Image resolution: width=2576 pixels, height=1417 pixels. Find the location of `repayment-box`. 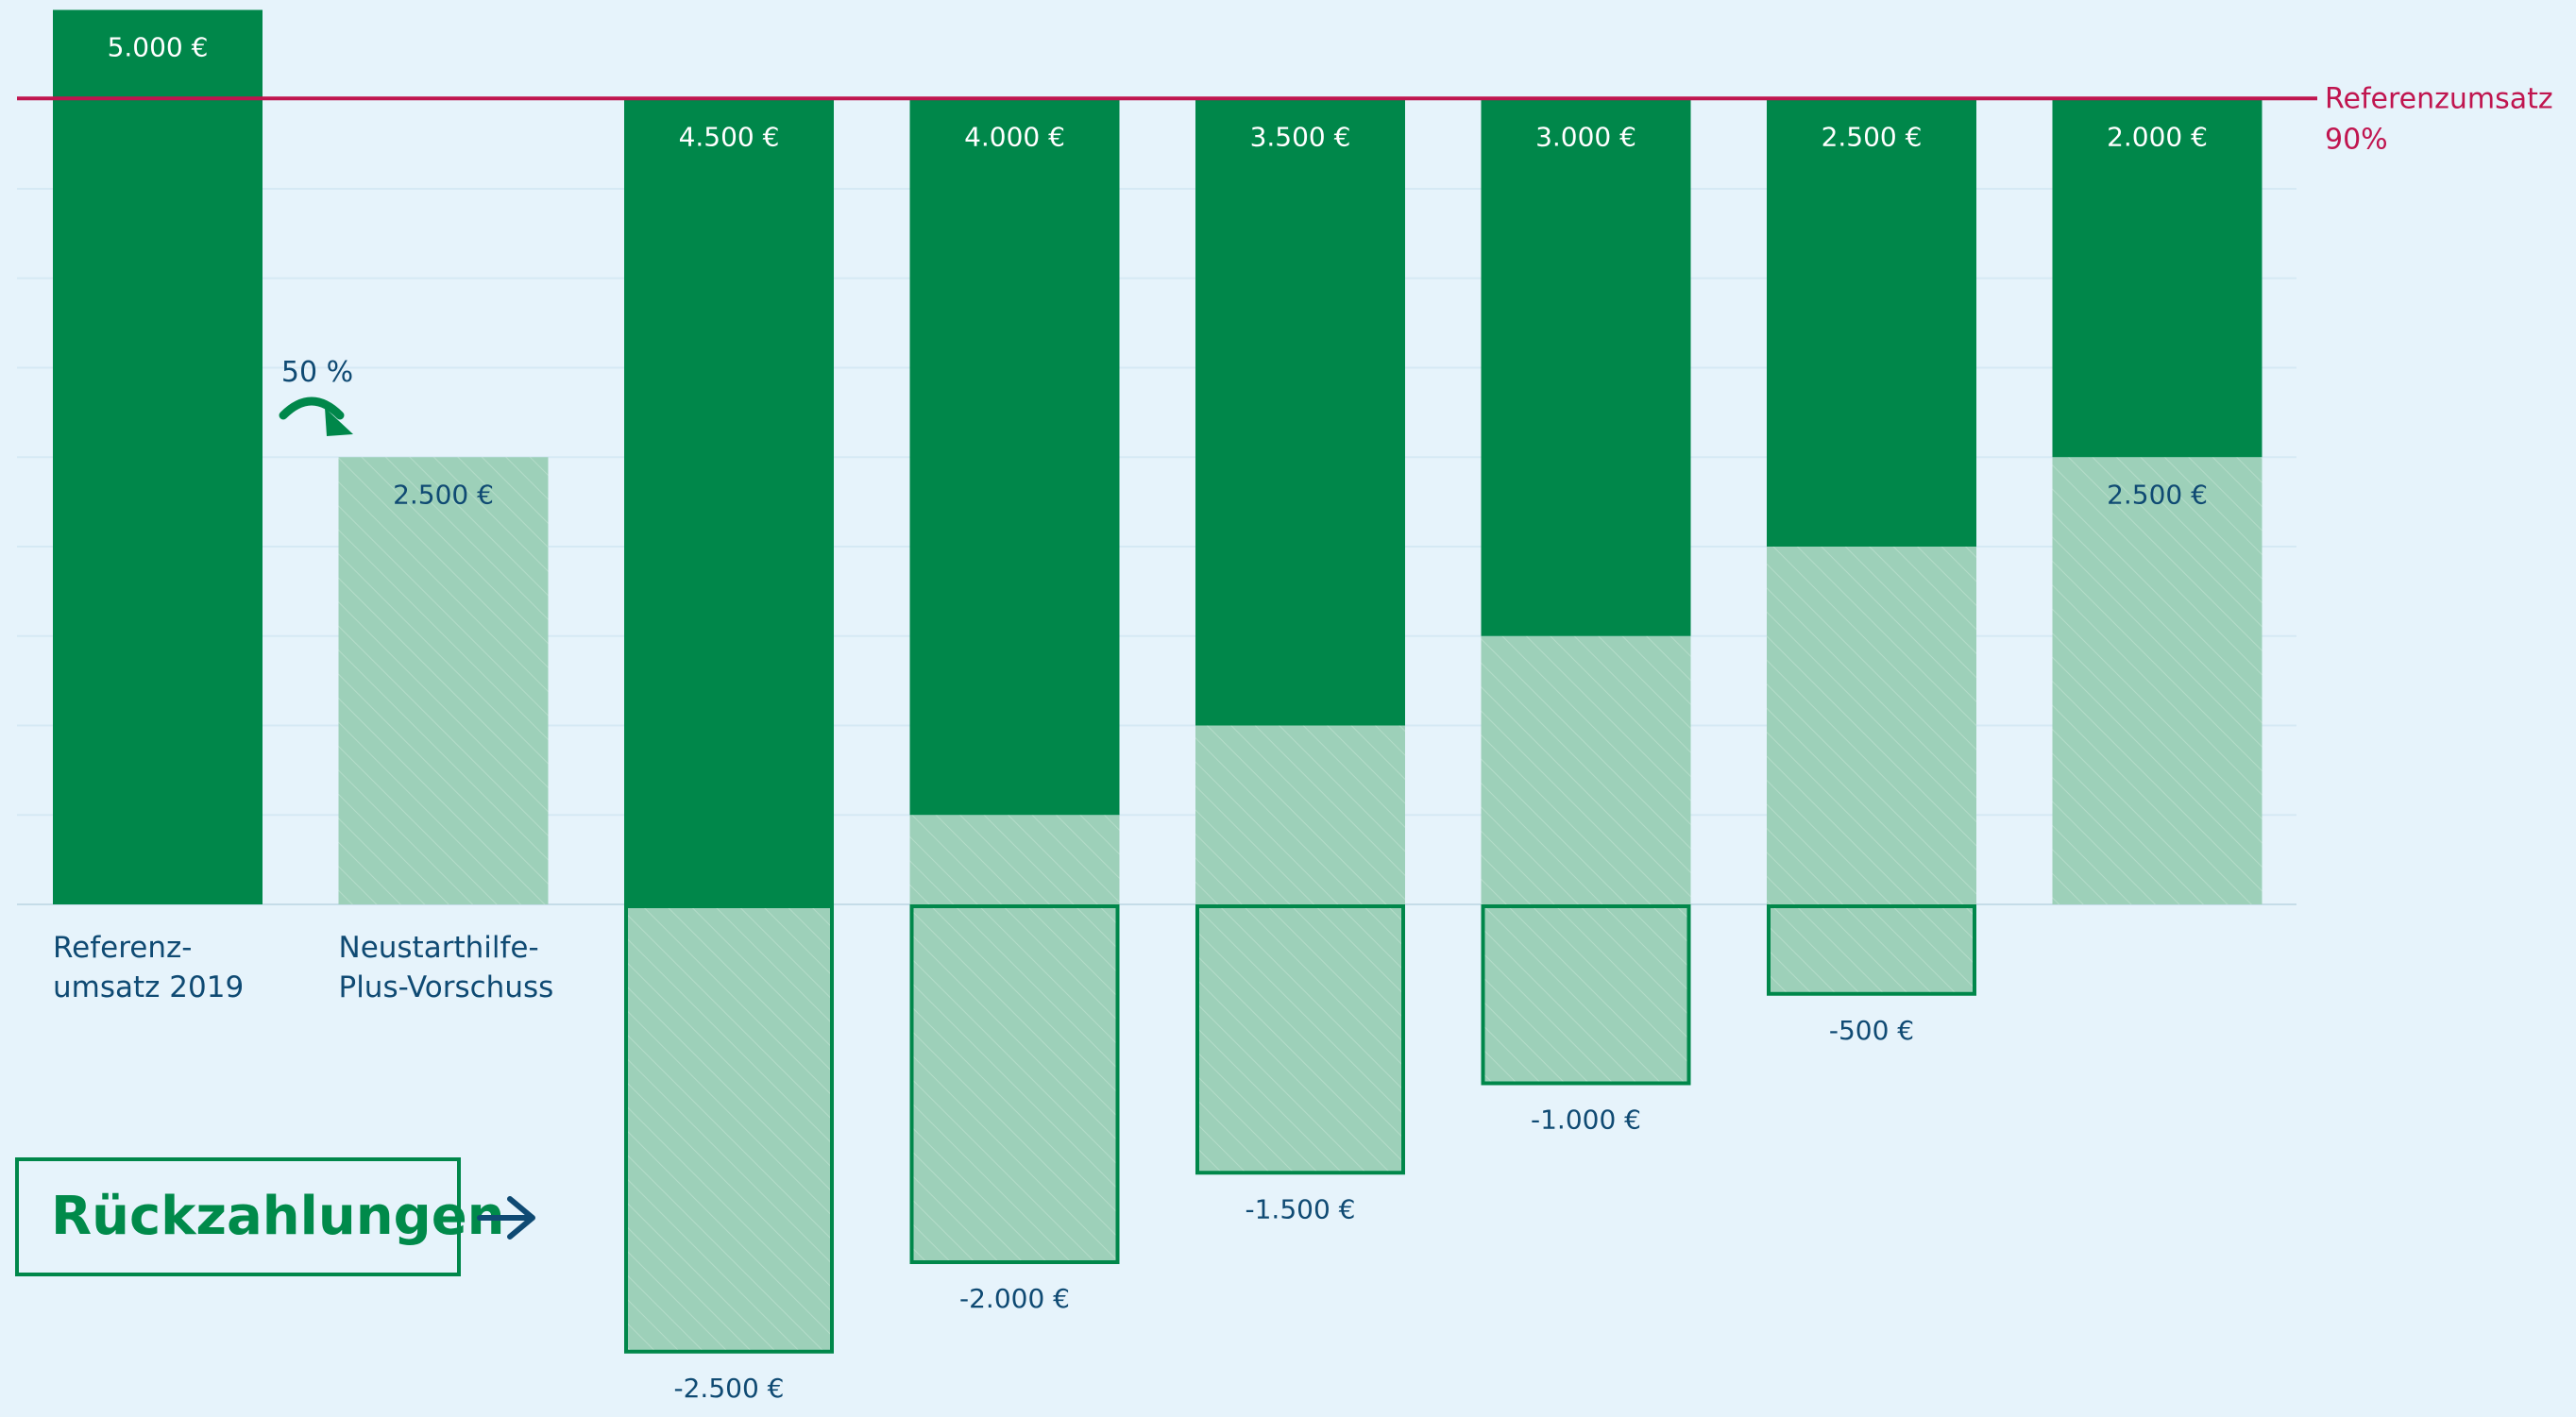

repayment-box is located at coordinates (238, 1216).